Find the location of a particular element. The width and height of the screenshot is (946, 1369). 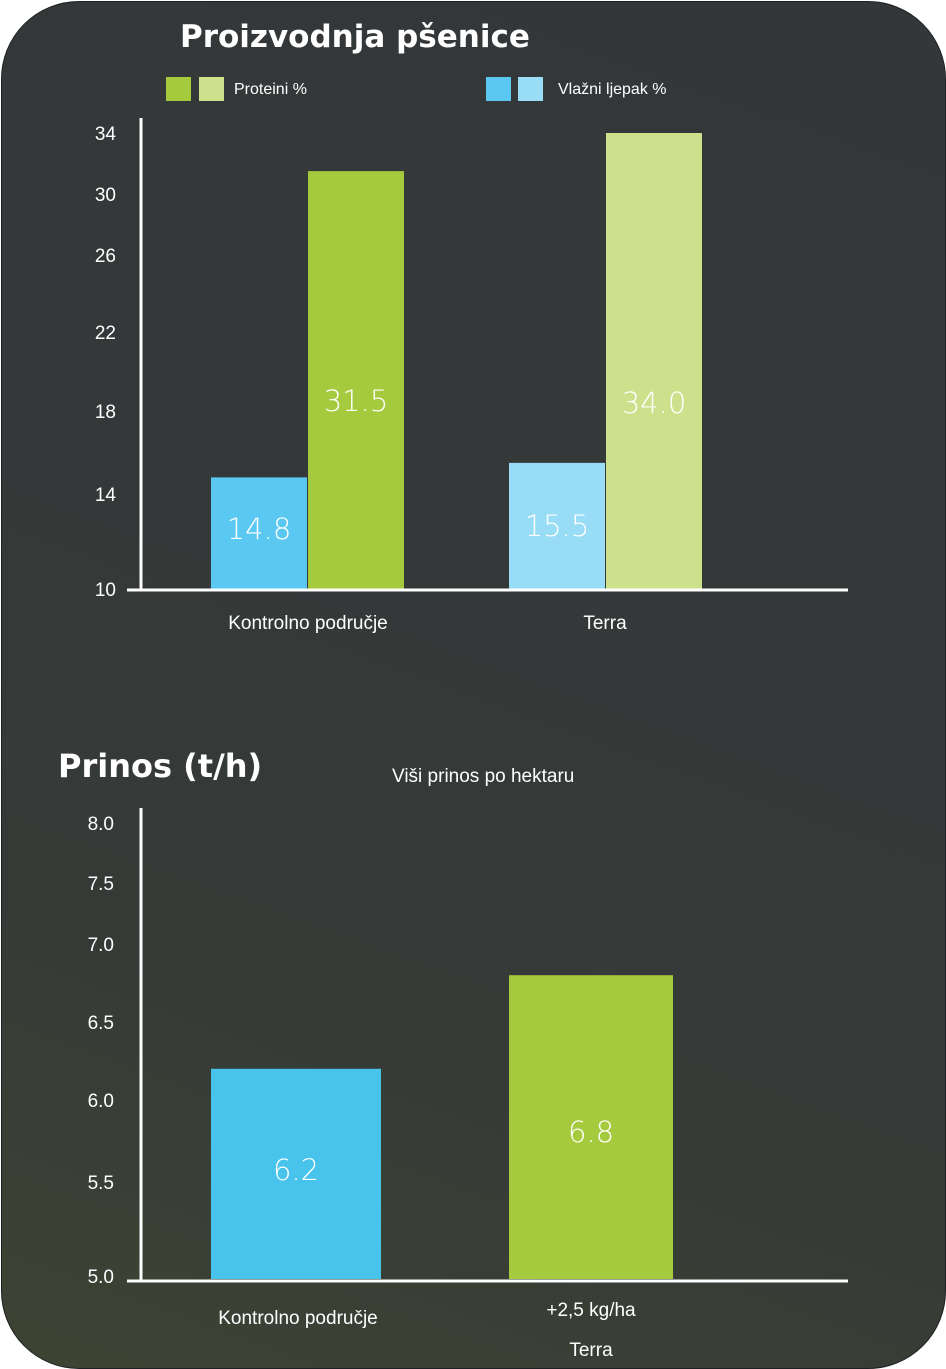

x-category-label-terra: Terra is located at coordinates (605, 623).